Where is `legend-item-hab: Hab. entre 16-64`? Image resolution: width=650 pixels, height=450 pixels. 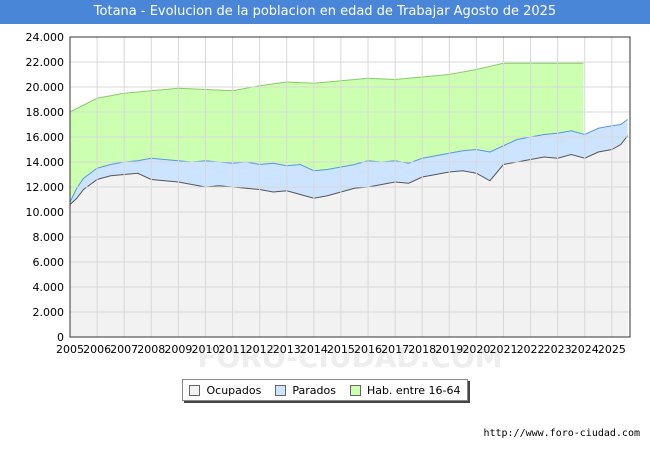 legend-item-hab: Hab. entre 16-64 is located at coordinates (405, 390).